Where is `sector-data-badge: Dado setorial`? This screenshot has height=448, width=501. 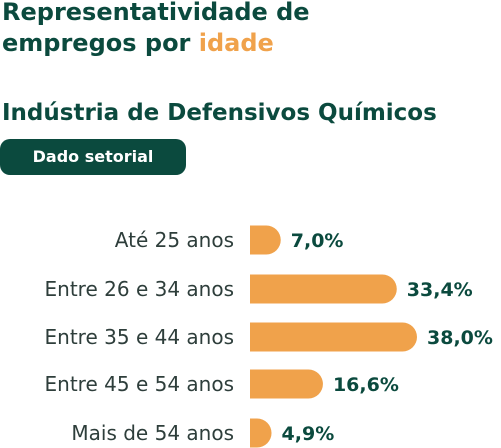 sector-data-badge: Dado setorial is located at coordinates (93, 157).